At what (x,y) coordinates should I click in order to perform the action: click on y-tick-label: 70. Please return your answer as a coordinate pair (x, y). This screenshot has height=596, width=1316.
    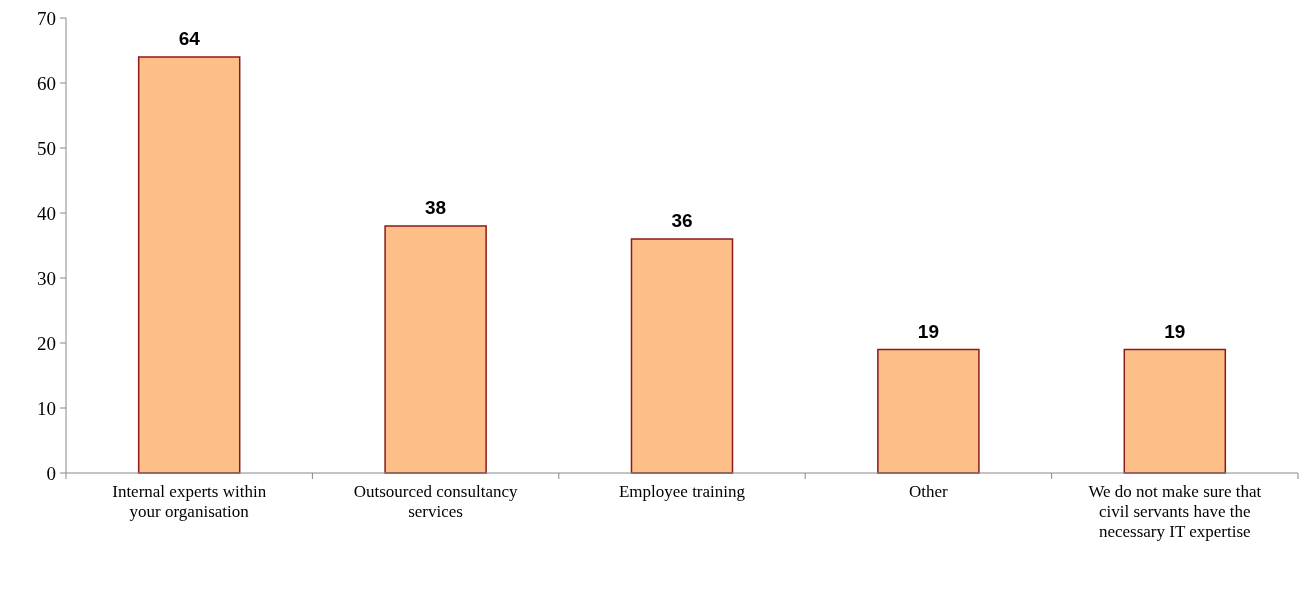
    Looking at the image, I should click on (46, 18).